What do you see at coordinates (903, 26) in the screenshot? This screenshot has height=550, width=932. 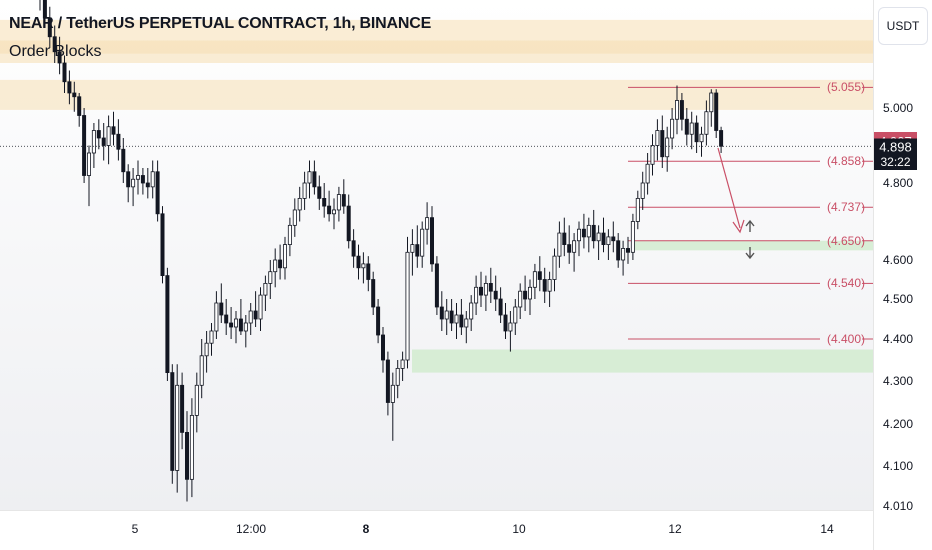 I see `currency-button: USDT` at bounding box center [903, 26].